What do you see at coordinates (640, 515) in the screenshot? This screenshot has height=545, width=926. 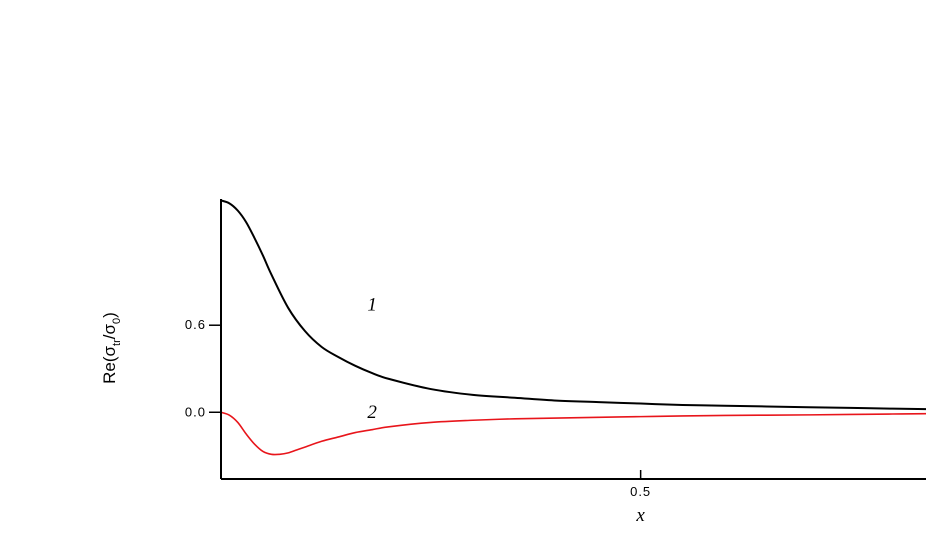 I see `x-axis-title: x` at bounding box center [640, 515].